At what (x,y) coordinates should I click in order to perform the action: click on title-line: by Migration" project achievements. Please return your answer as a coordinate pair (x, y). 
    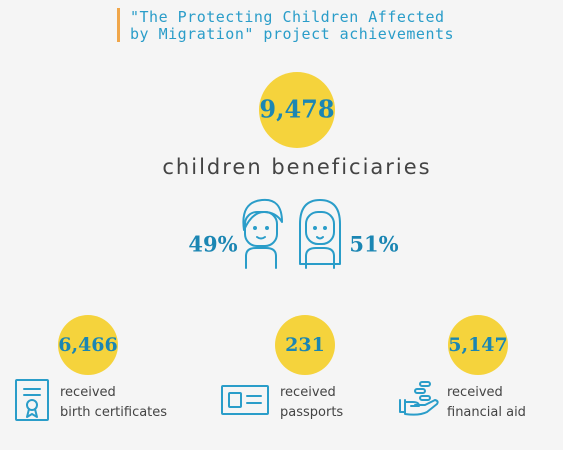
    Looking at the image, I should click on (292, 34).